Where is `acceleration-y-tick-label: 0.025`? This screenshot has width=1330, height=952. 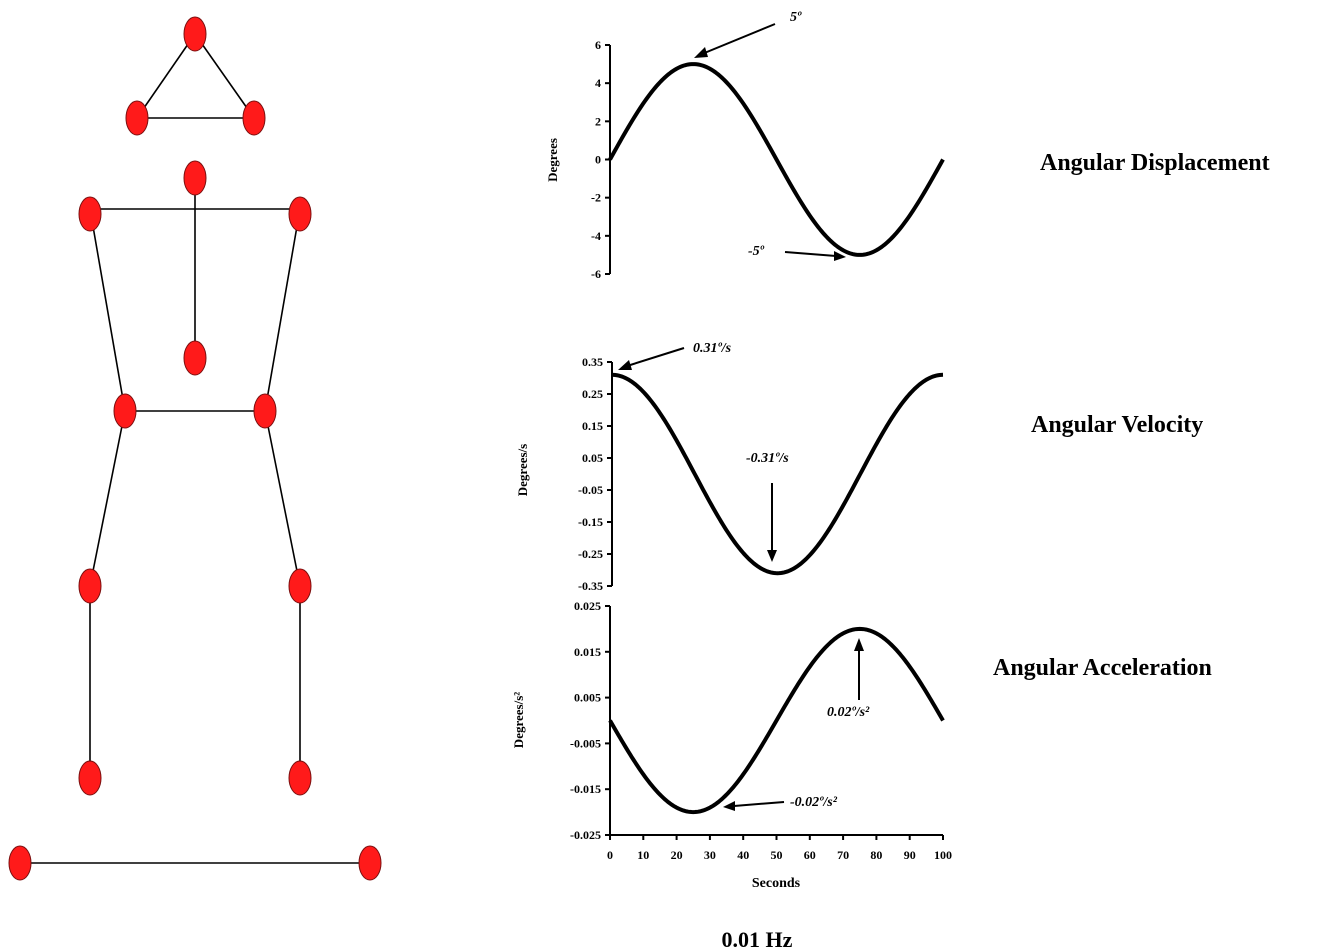
acceleration-y-tick-label: 0.025 is located at coordinates (587, 606).